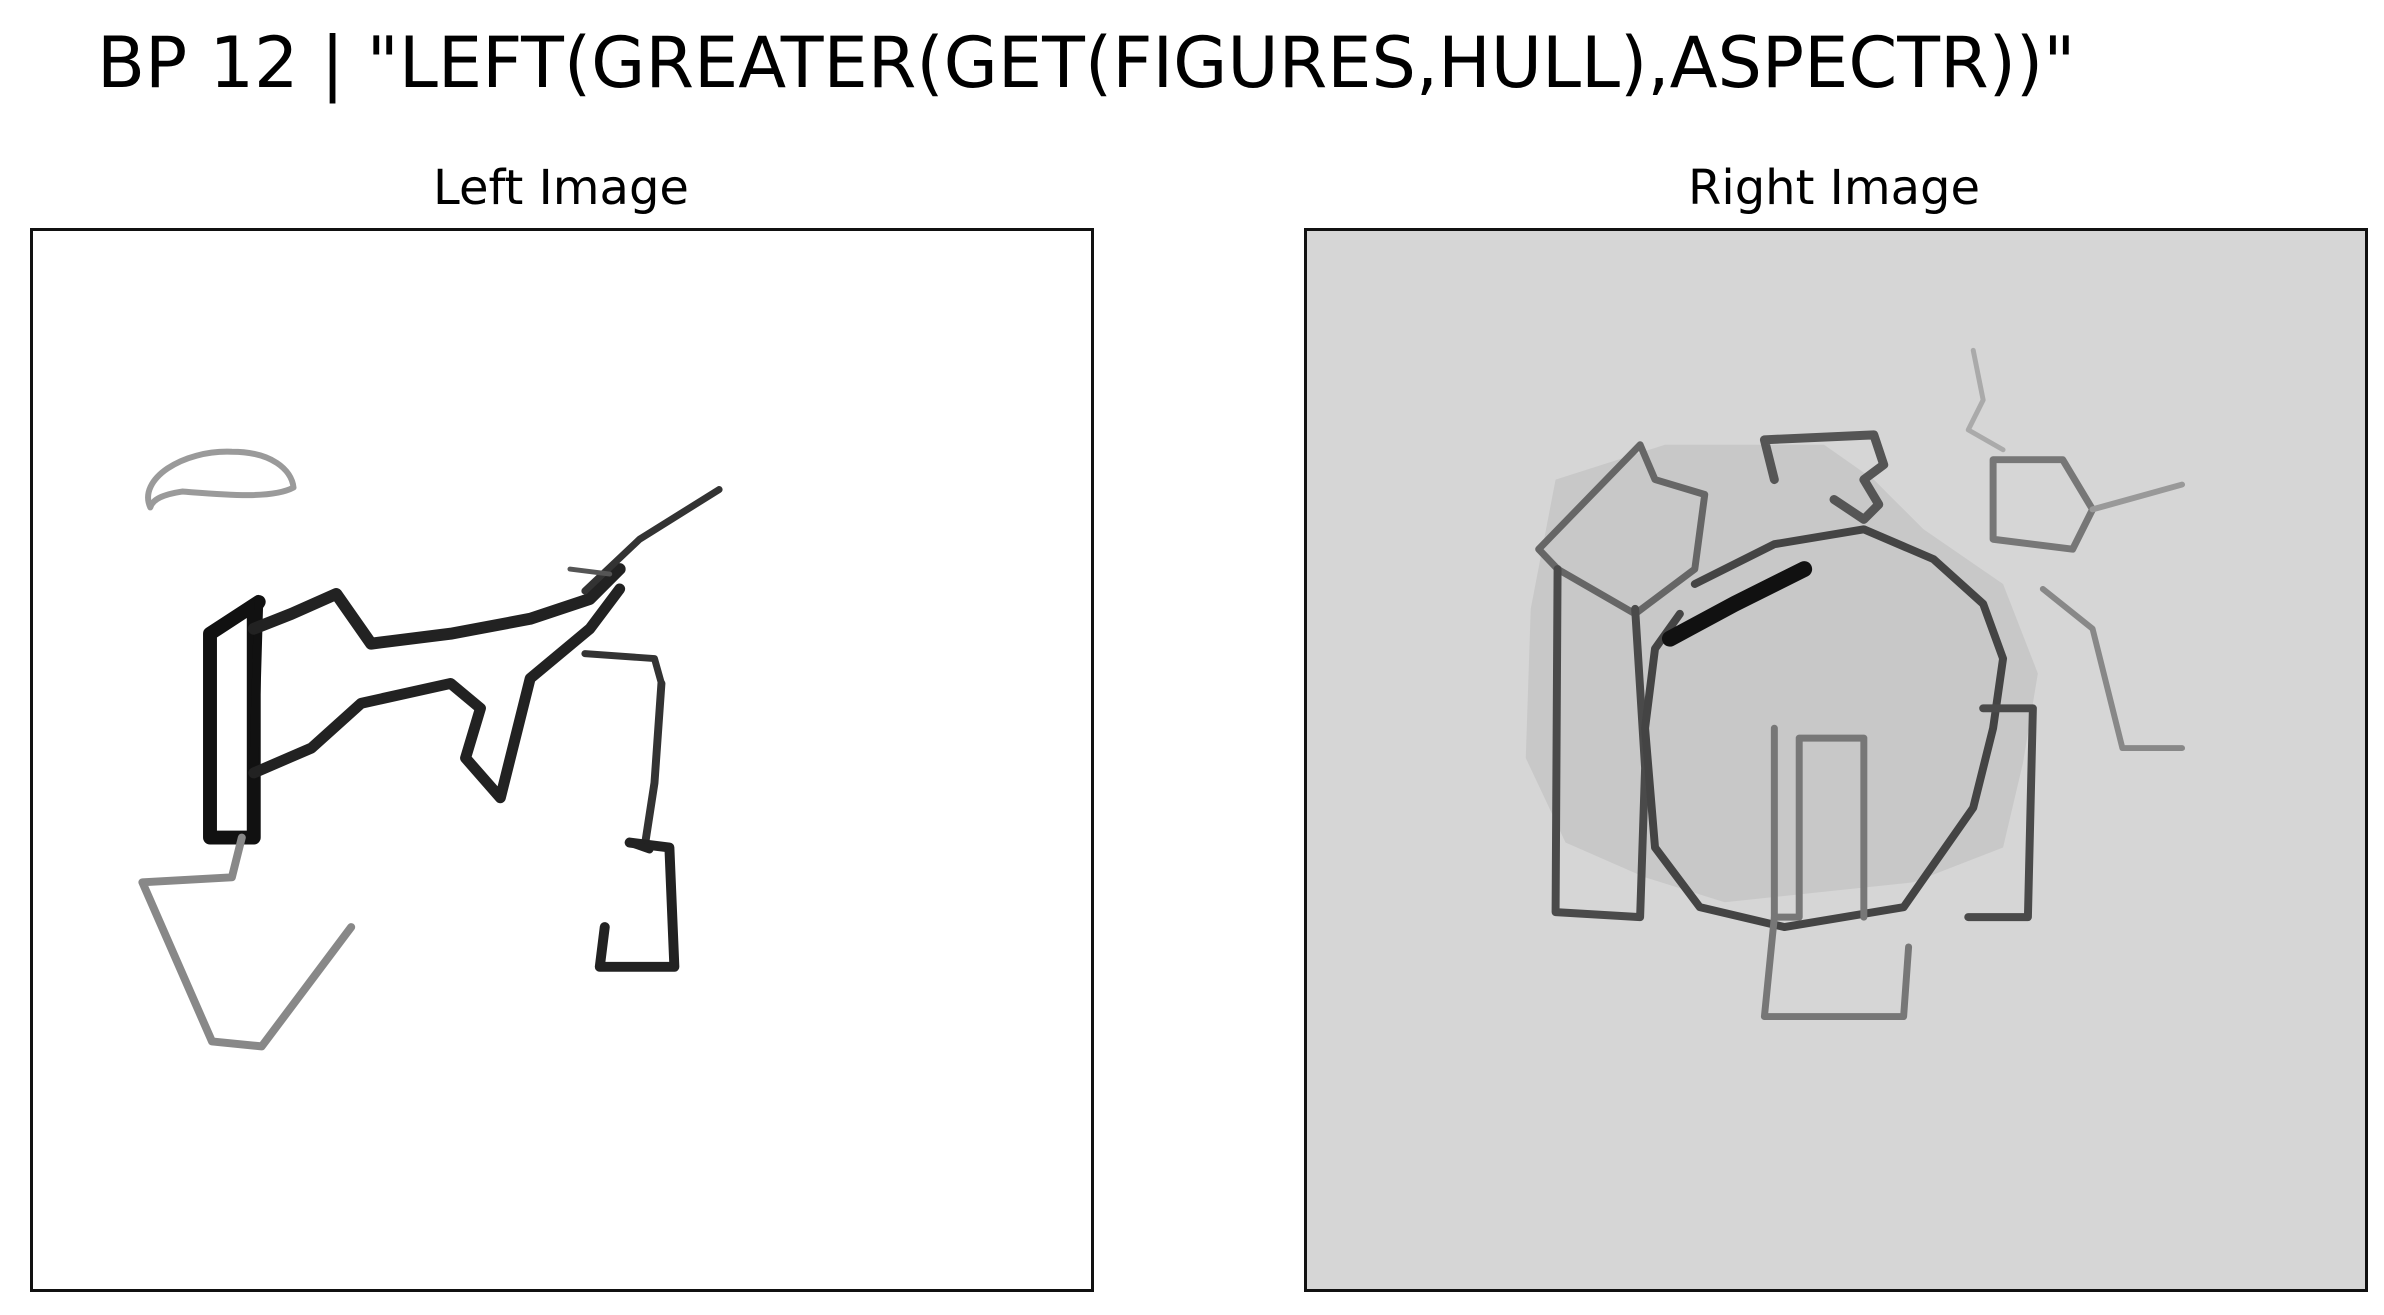 This screenshot has height=1315, width=2384. What do you see at coordinates (1855, 684) in the screenshot?
I see `right-image-drawing` at bounding box center [1855, 684].